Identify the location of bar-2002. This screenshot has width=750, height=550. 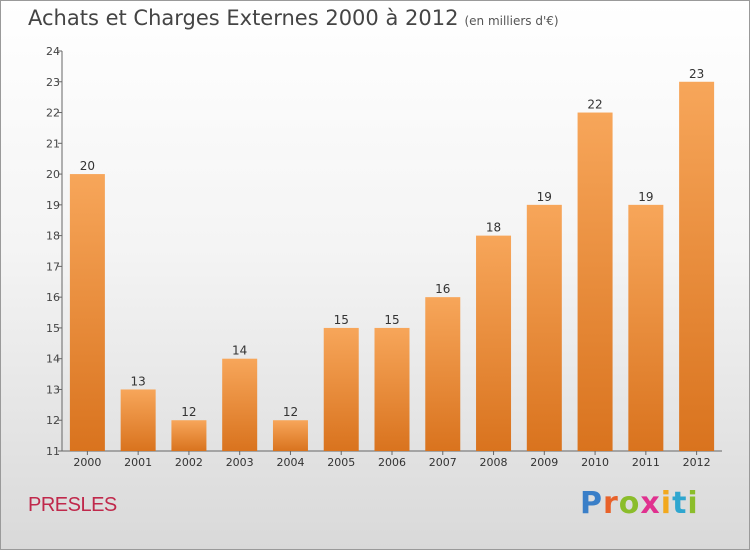
(189, 435).